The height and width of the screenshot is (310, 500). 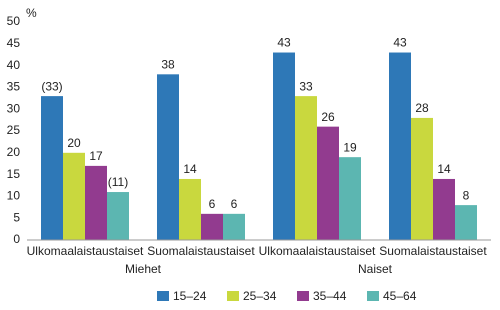 What do you see at coordinates (350, 147) in the screenshot?
I see `value-label: 19` at bounding box center [350, 147].